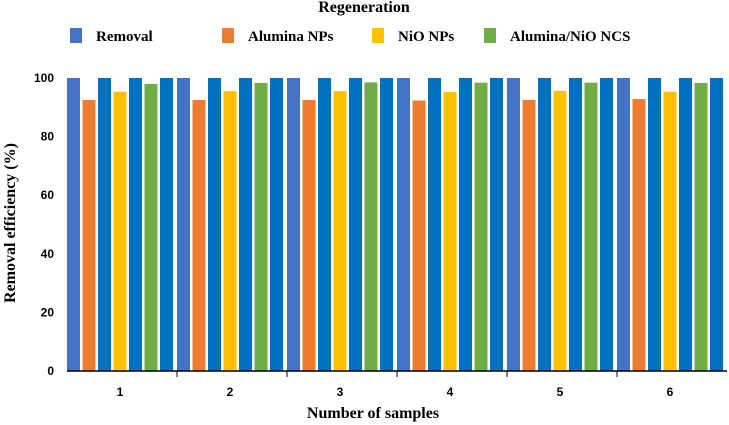 The image size is (729, 425). I want to click on y-axis-ticks: 0 20 40 60 80 100, so click(44, 224).